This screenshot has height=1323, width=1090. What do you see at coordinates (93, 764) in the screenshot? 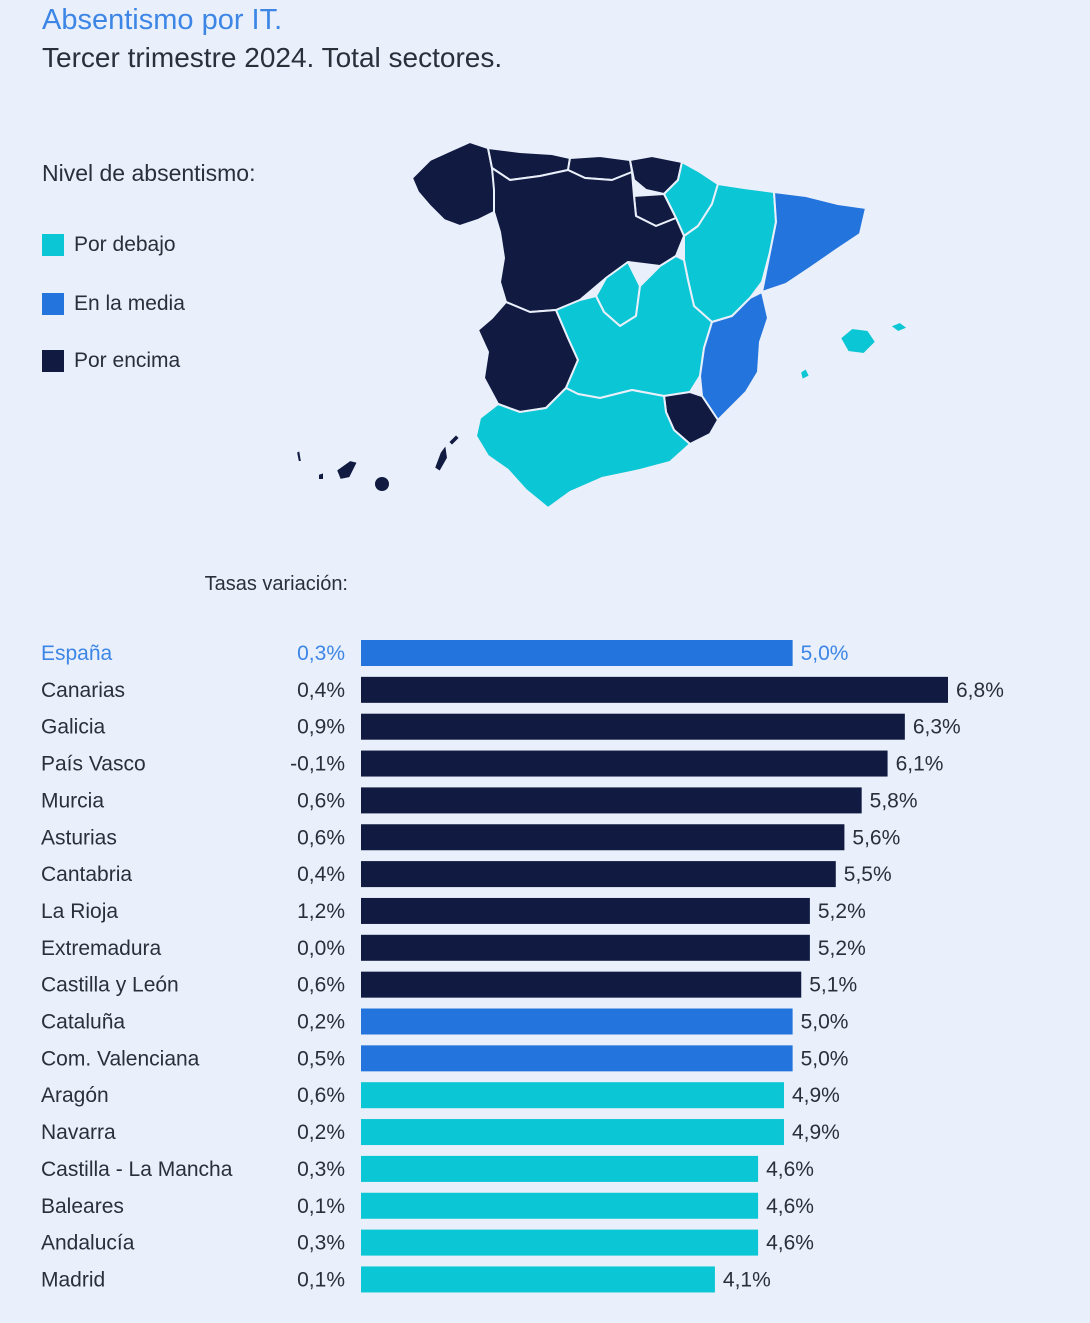
I see `category-label-3: País Vasco` at bounding box center [93, 764].